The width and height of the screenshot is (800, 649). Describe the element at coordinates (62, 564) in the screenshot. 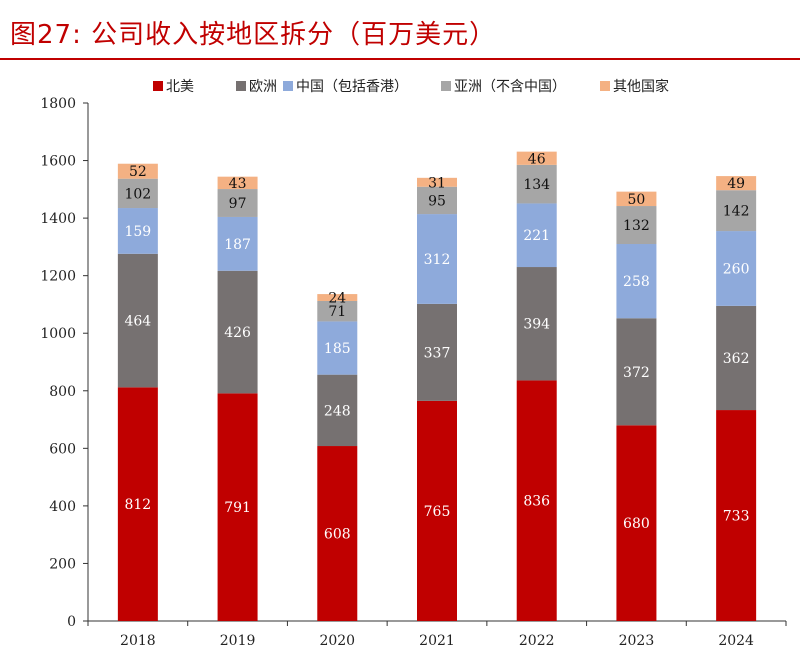

I see `y-tick-label: 200` at that location.